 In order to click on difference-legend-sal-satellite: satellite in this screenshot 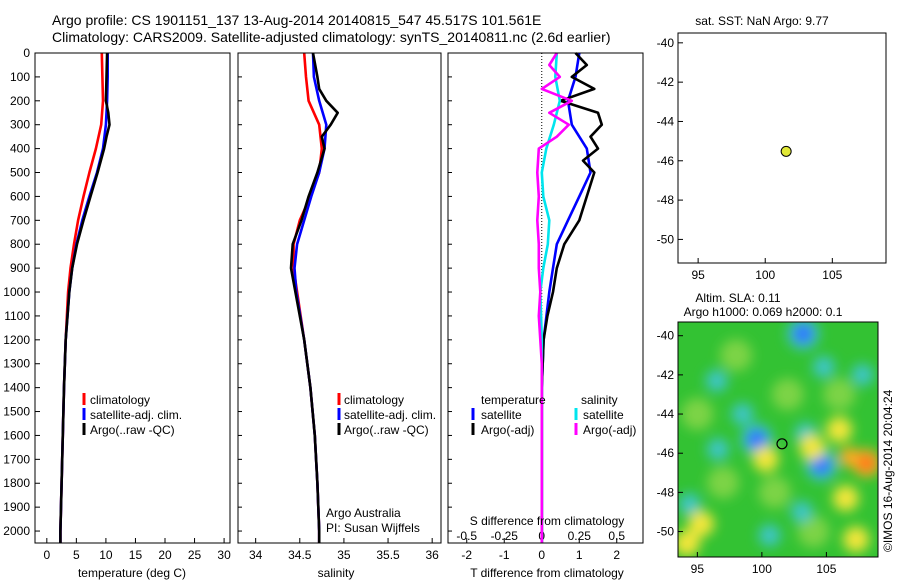, I will do `click(603, 415)`.